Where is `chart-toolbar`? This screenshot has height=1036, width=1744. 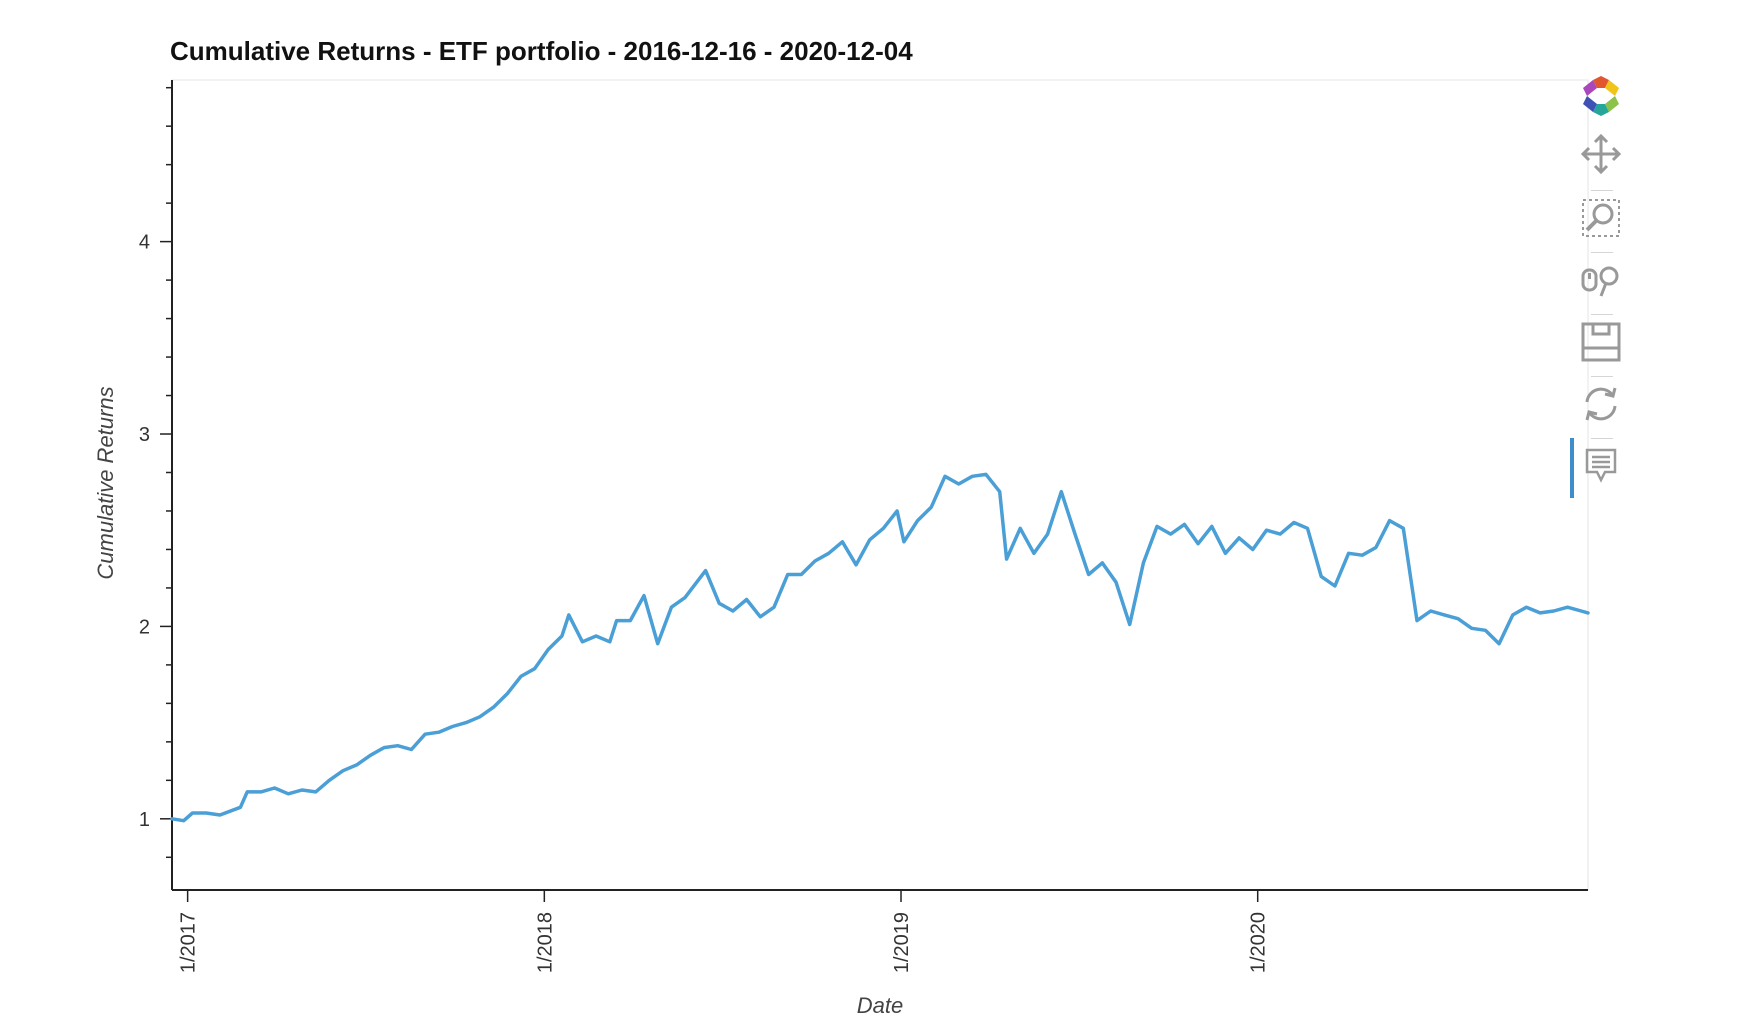
chart-toolbar is located at coordinates (1601, 290).